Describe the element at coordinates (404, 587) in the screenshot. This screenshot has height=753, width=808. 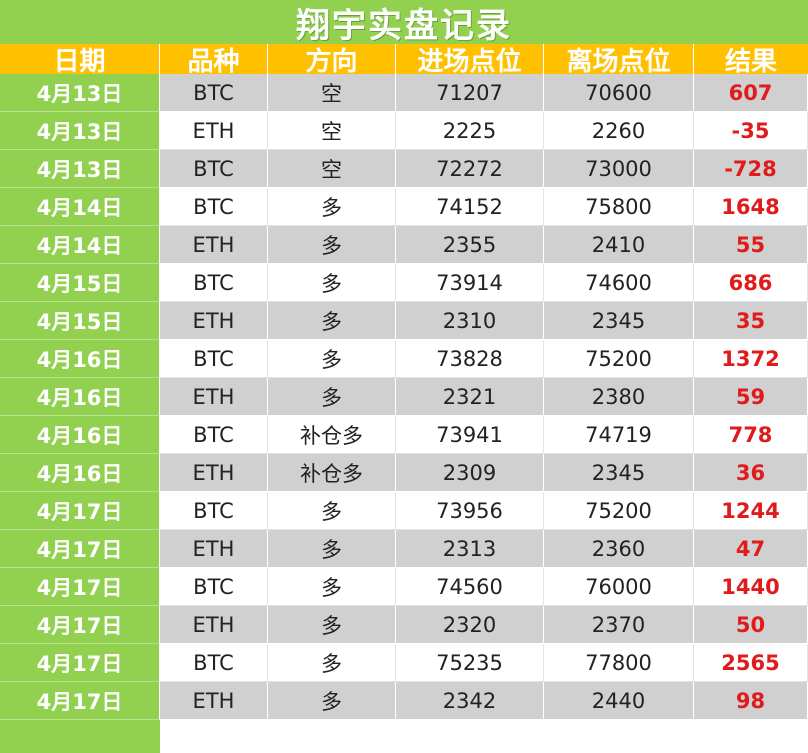
I see `table-row: 4月17日 BTC 多 74560 76000 1440` at that location.